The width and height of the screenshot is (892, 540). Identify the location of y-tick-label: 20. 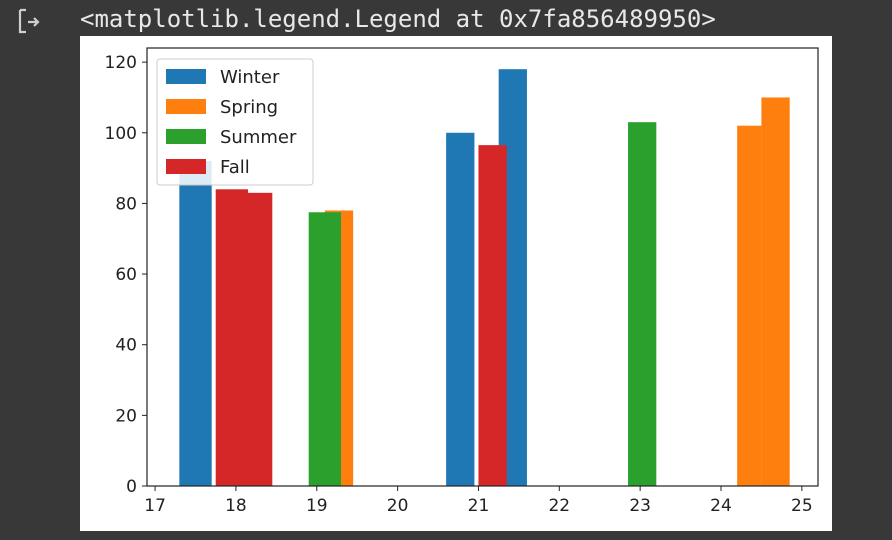
(126, 416).